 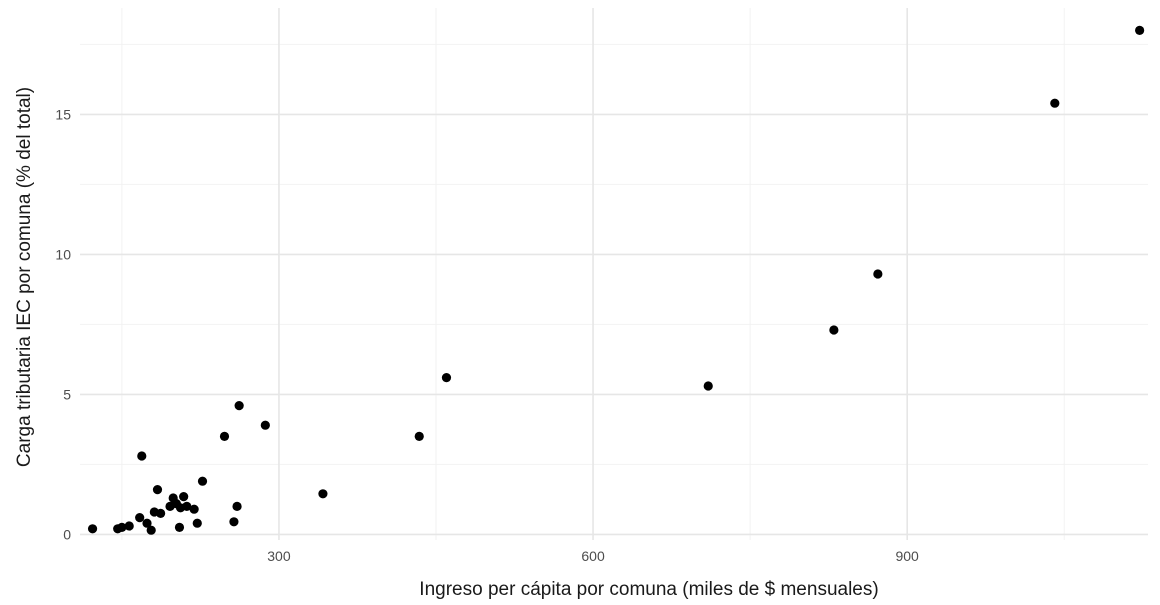 I want to click on x-tick-label: 600, so click(x=593, y=556).